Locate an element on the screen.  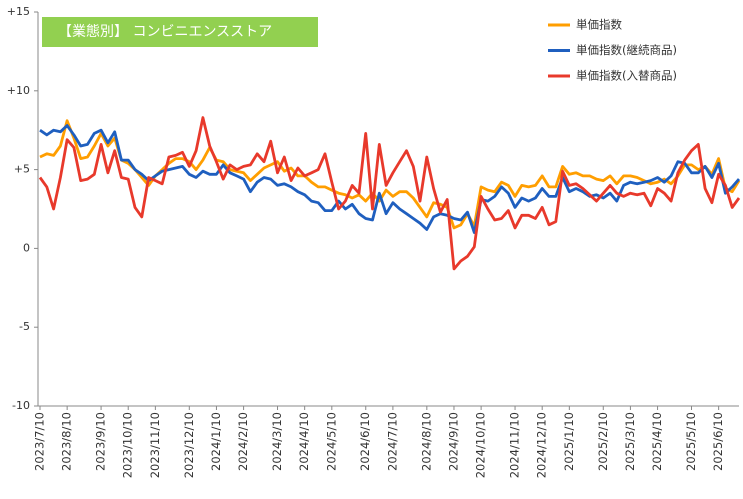
x-tick-label: 2024/12/10 is located at coordinates (542, 445).